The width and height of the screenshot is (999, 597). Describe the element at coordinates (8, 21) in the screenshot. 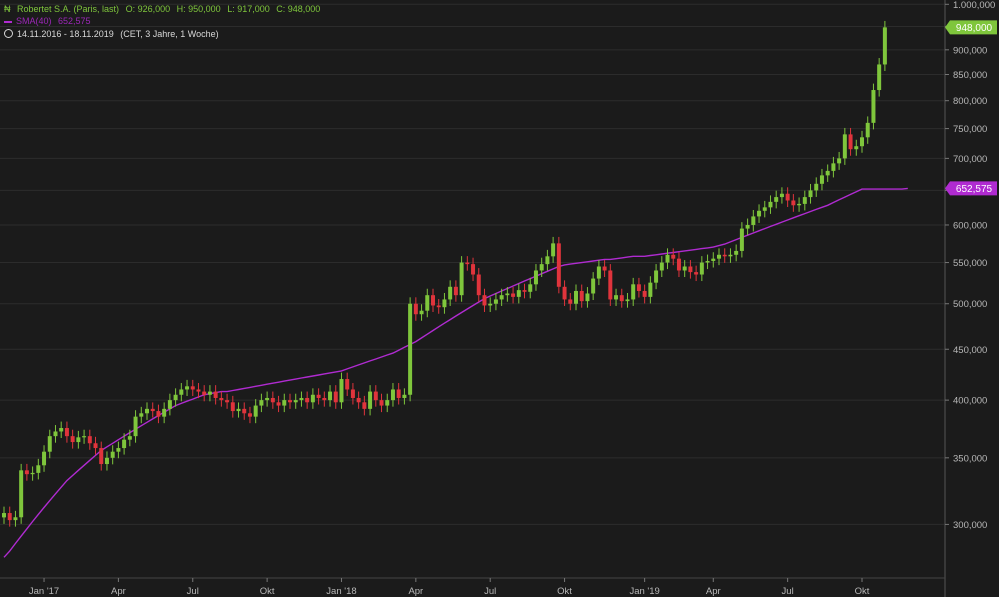

I see `sma-swatch-icon` at that location.